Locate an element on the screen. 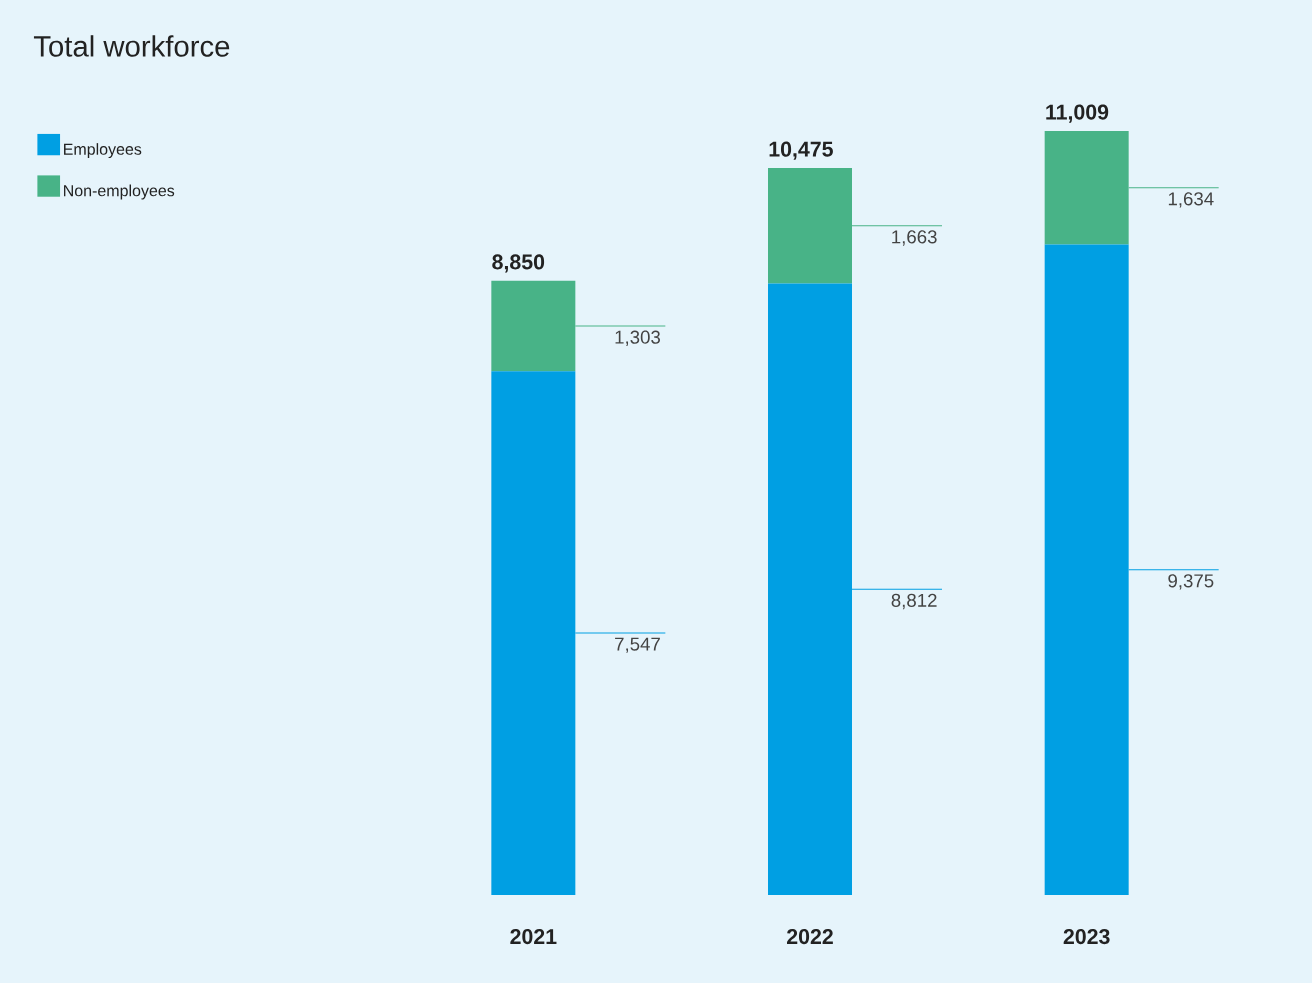  x-tick-label: 2022 is located at coordinates (810, 937).